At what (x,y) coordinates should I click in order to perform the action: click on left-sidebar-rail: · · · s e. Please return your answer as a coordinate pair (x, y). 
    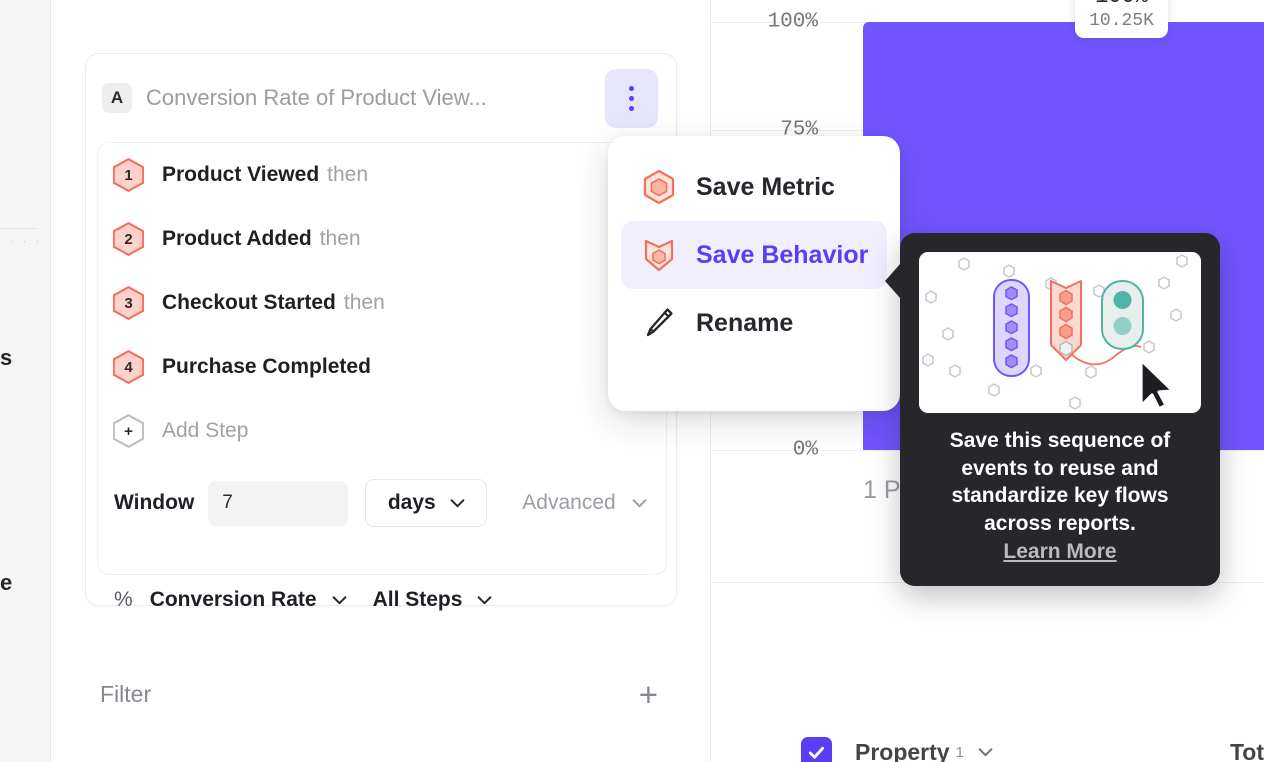
    Looking at the image, I should click on (25, 381).